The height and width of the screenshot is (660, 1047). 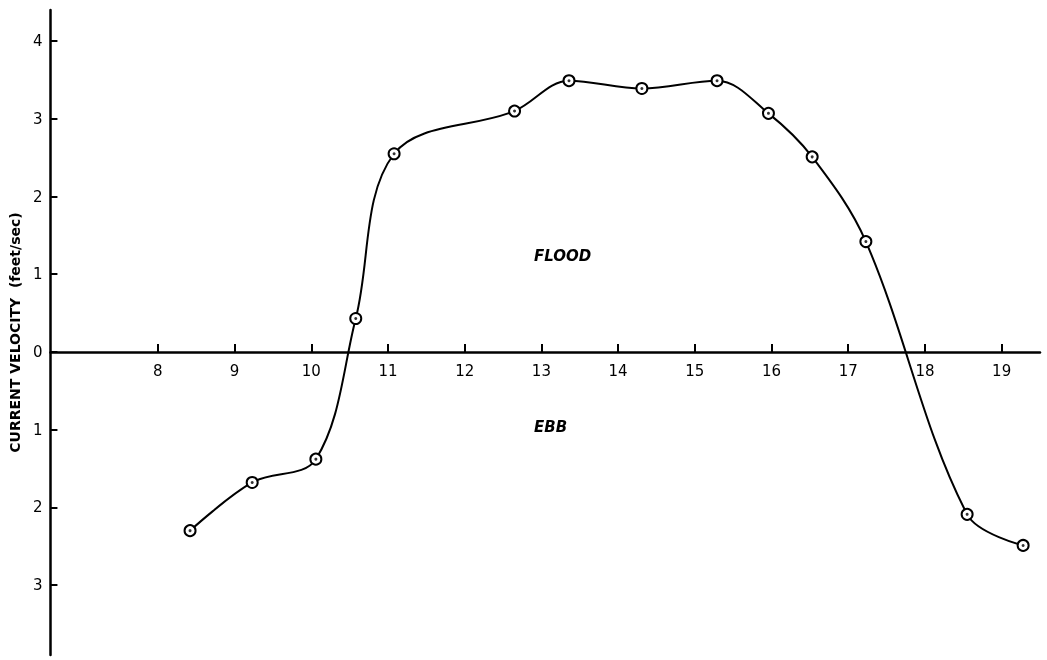 I want to click on x-tick-label: 19, so click(x=1002, y=371).